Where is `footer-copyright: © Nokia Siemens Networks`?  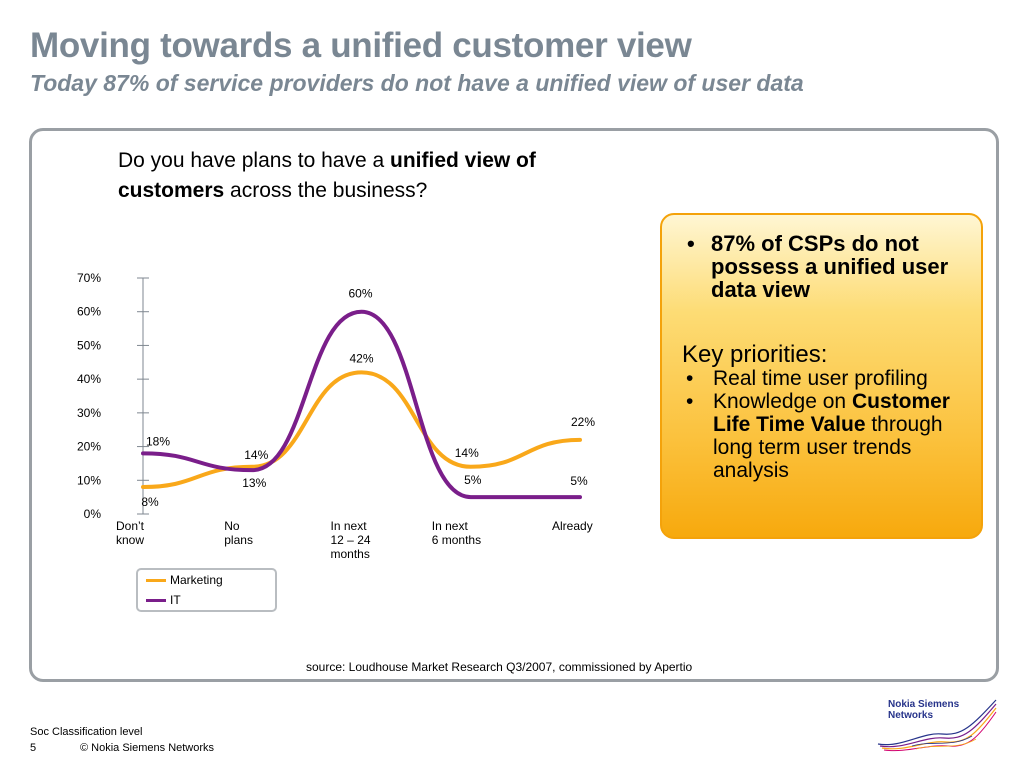
footer-copyright: © Nokia Siemens Networks is located at coordinates (147, 748).